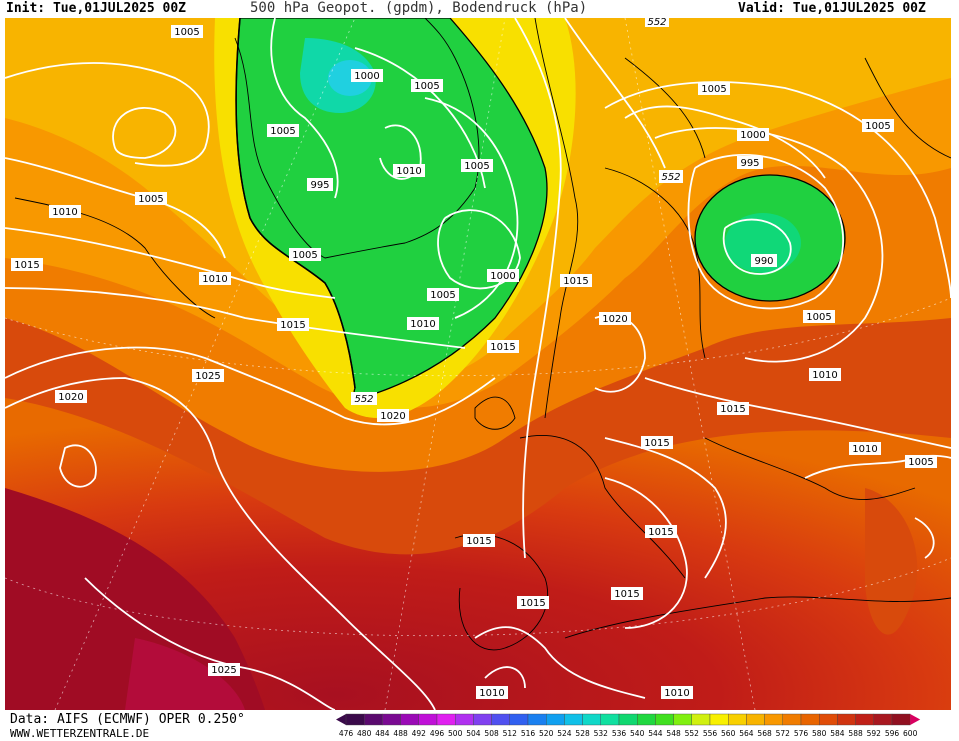 The width and height of the screenshot is (959, 741). What do you see at coordinates (891, 561) in the screenshot?
I see `field-east` at bounding box center [891, 561].